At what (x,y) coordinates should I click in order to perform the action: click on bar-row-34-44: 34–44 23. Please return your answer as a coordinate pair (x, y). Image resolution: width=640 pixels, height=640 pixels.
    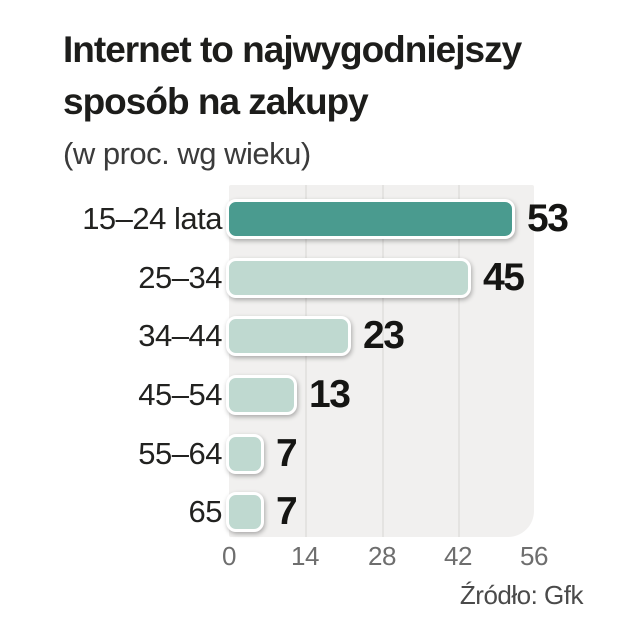
    Looking at the image, I should click on (320, 336).